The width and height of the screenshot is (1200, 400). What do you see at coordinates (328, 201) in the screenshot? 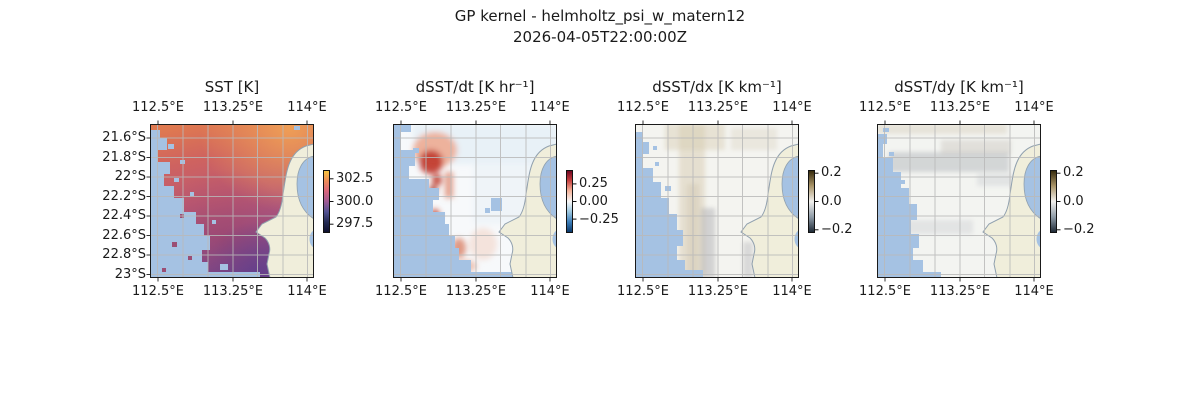
I see `colorbar-sst` at bounding box center [328, 201].